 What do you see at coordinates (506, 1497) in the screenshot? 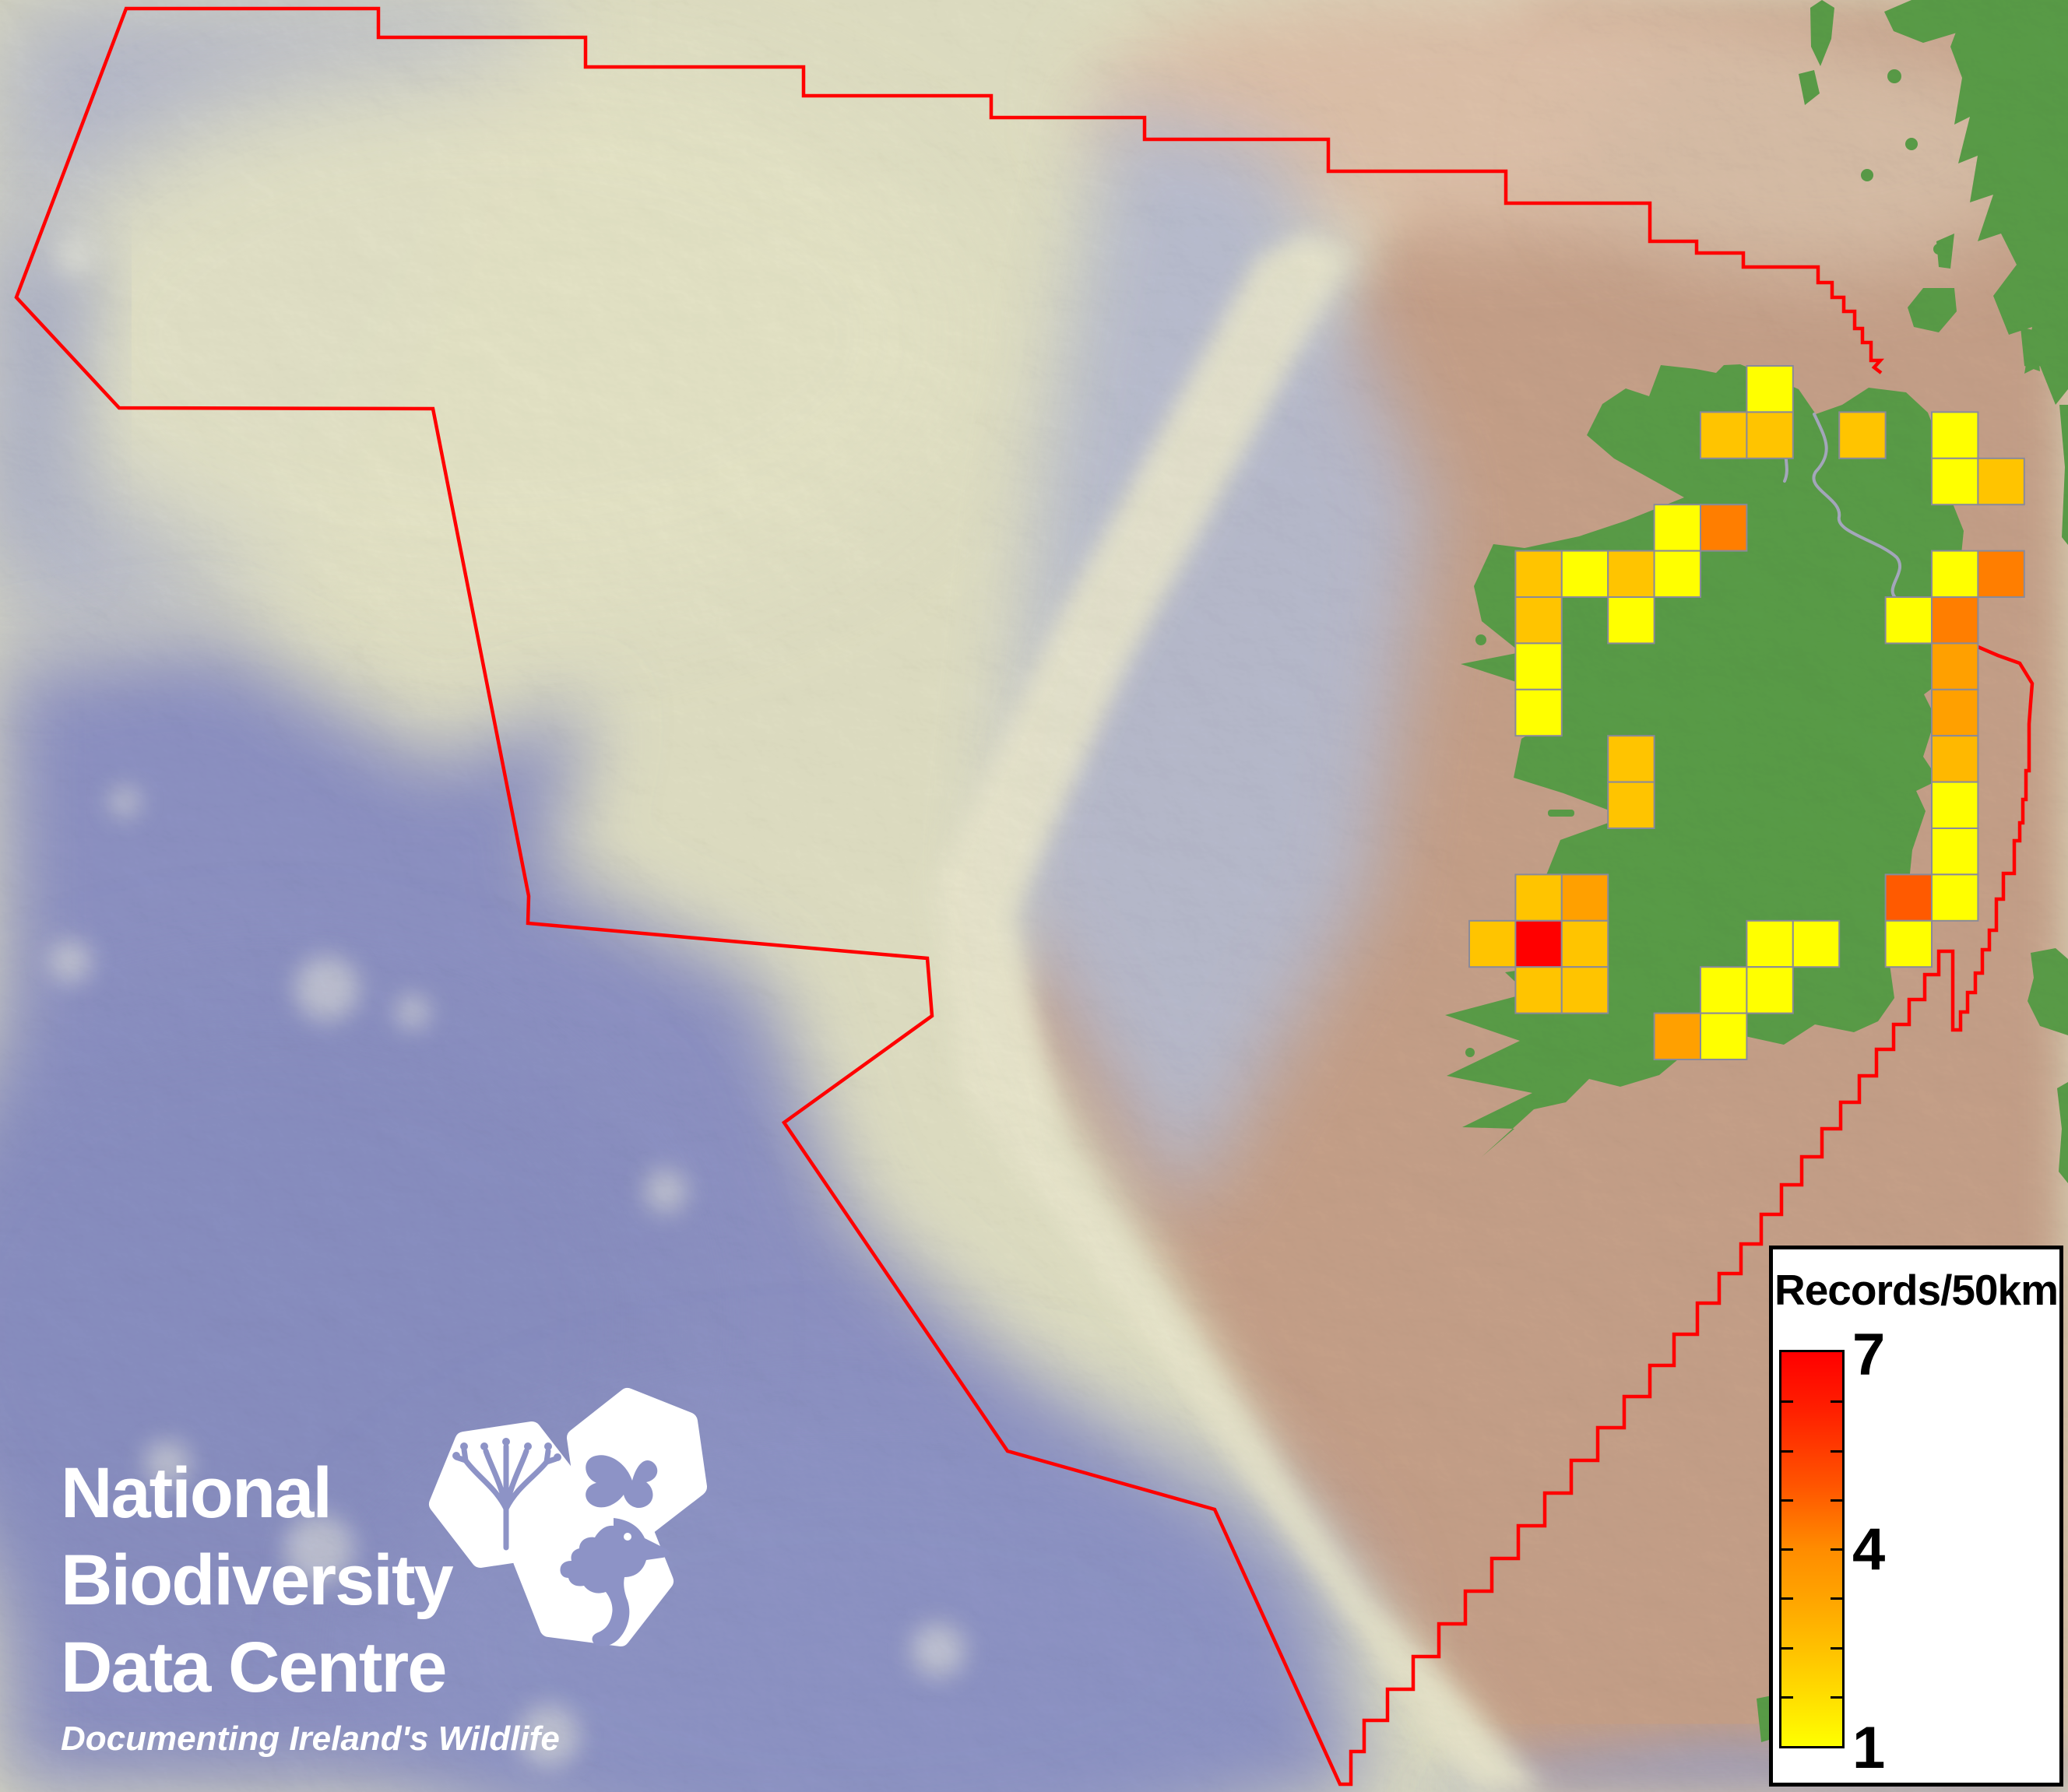
I see `plant-sprig-icon` at bounding box center [506, 1497].